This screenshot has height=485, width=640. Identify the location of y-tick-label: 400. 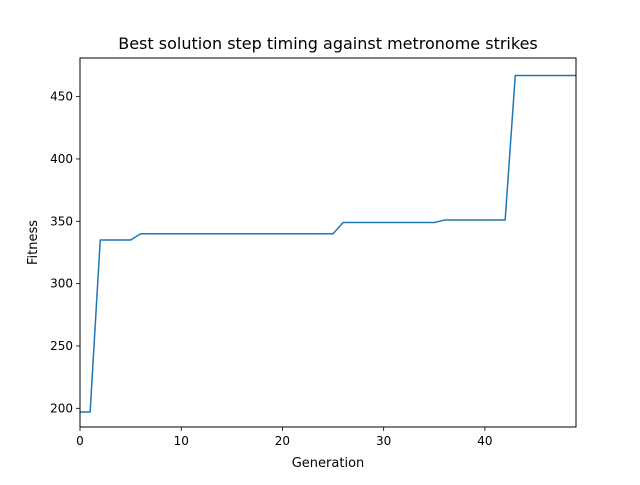
(61, 159).